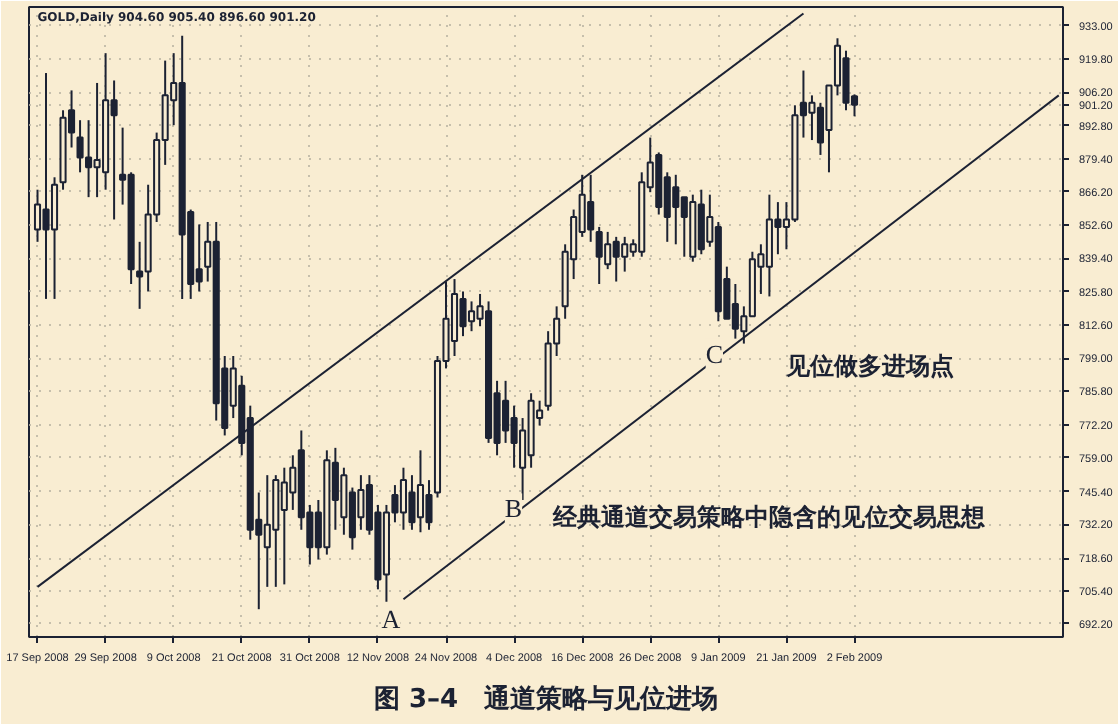 This screenshot has height=724, width=1118. What do you see at coordinates (391, 619) in the screenshot?
I see `annotation: A` at bounding box center [391, 619].